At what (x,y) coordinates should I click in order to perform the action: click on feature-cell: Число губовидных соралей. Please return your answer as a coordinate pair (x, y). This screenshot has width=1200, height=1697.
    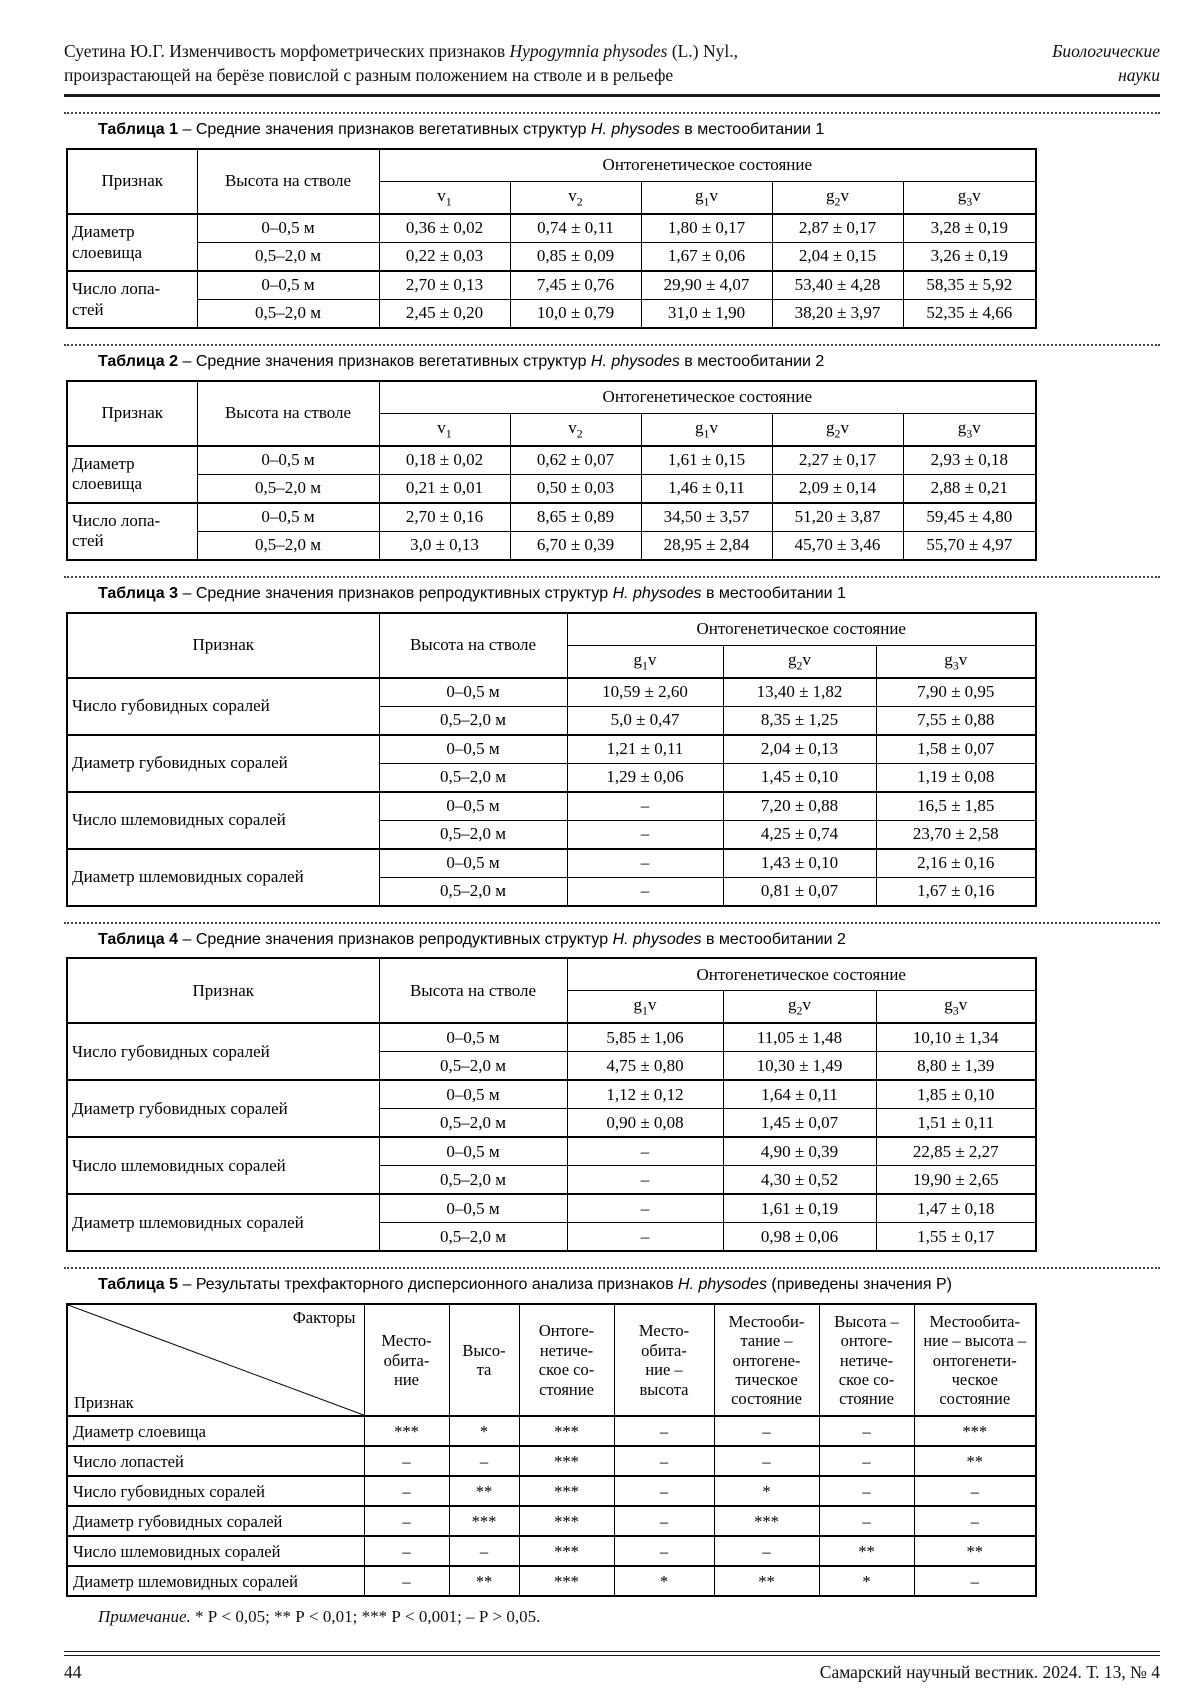
    Looking at the image, I should click on (223, 706).